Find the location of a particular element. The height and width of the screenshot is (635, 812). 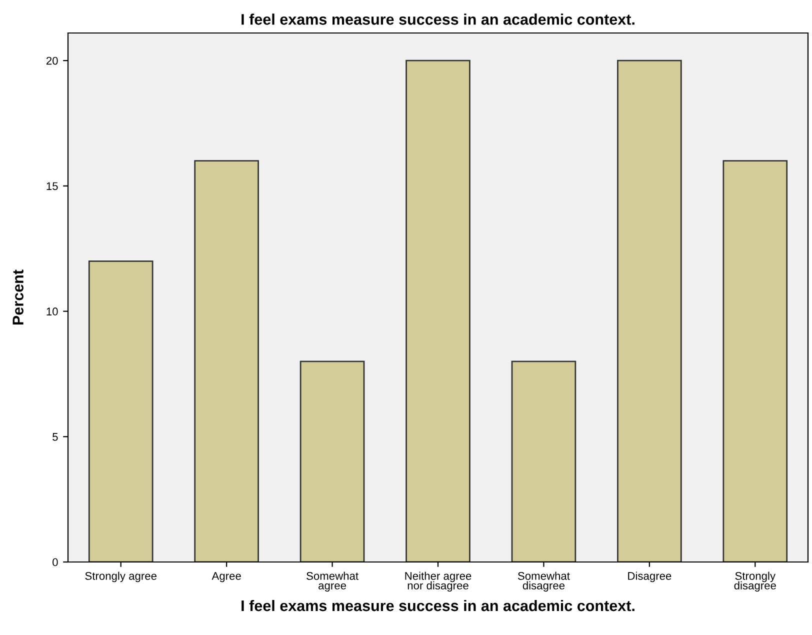

x-tick-label: Strongly disagree is located at coordinates (755, 582).